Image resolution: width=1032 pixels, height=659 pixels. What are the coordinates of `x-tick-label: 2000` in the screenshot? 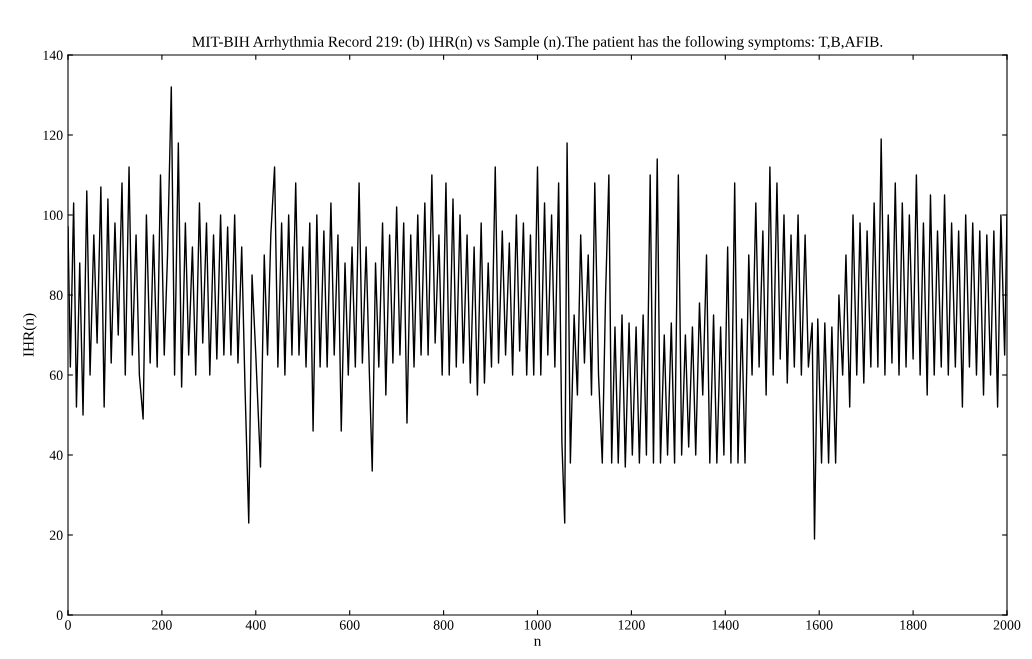 It's located at (1007, 625).